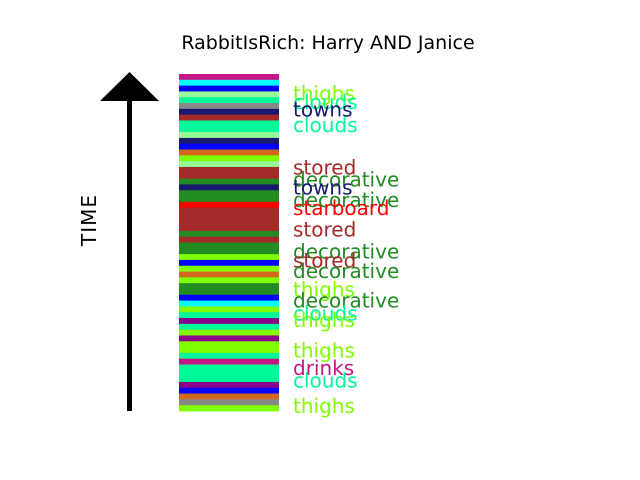  What do you see at coordinates (323, 368) in the screenshot?
I see `label-drinks: drinks` at bounding box center [323, 368].